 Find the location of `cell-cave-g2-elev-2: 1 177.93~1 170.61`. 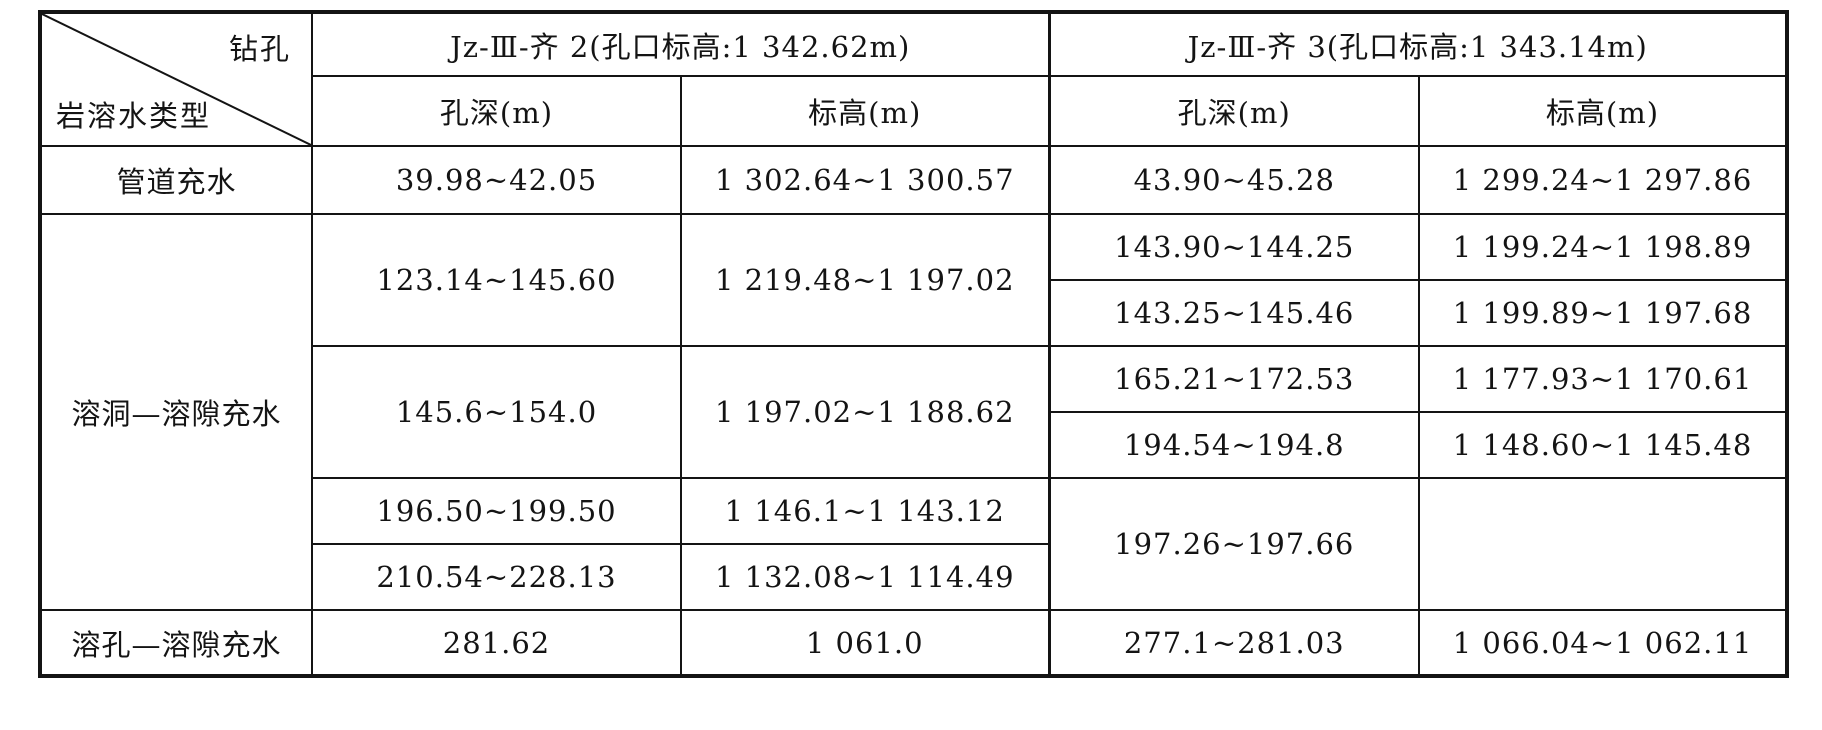

cell-cave-g2-elev-2: 1 177.93~1 170.61 is located at coordinates (1603, 379).